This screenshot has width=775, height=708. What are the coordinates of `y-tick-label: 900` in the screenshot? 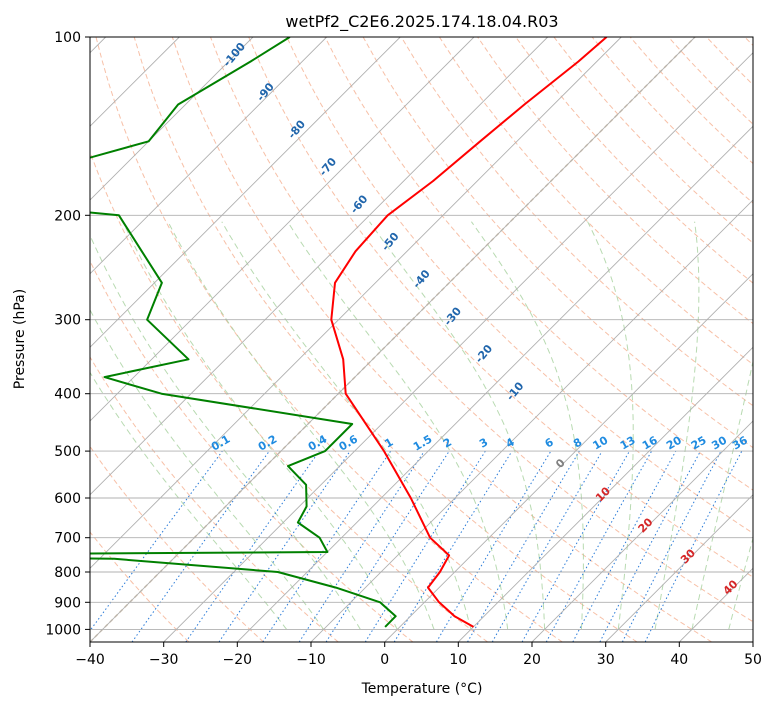 It's located at (67, 603).